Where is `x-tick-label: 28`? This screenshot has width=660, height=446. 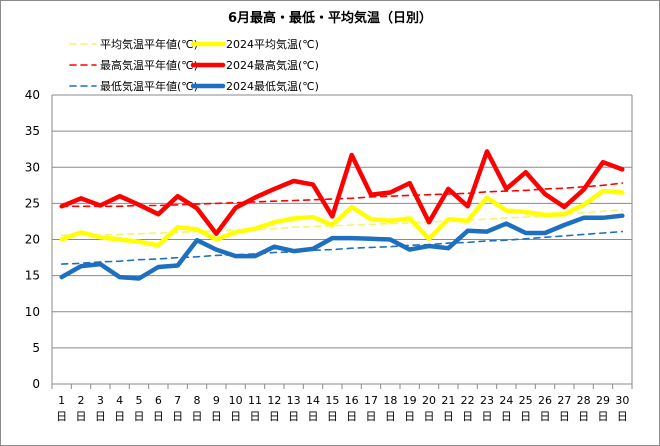
x-tick-label: 28 is located at coordinates (584, 400).